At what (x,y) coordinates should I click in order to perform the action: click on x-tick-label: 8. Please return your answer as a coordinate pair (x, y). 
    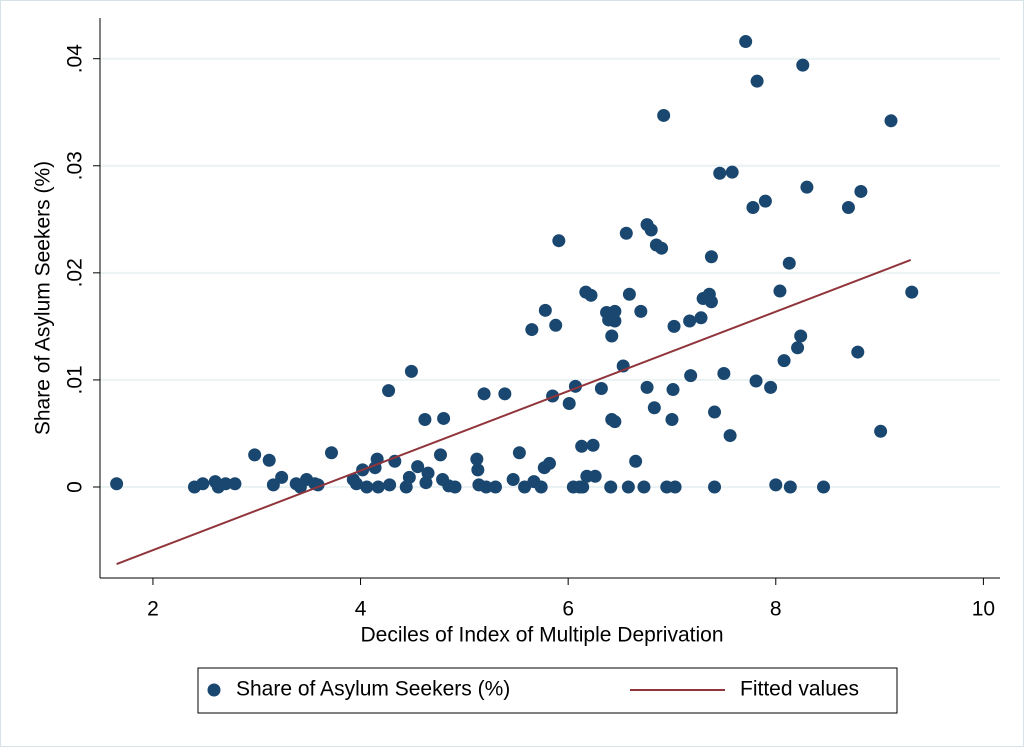
    Looking at the image, I should click on (776, 609).